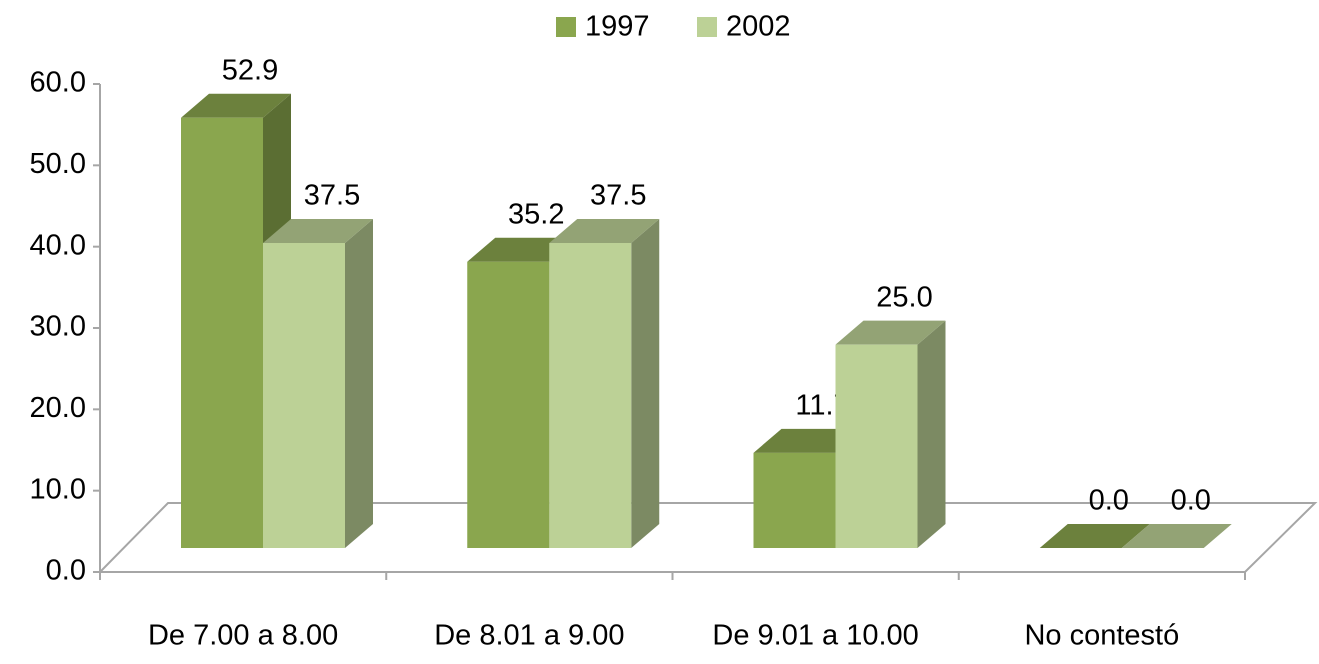  I want to click on data-label: 35.2, so click(536, 214).